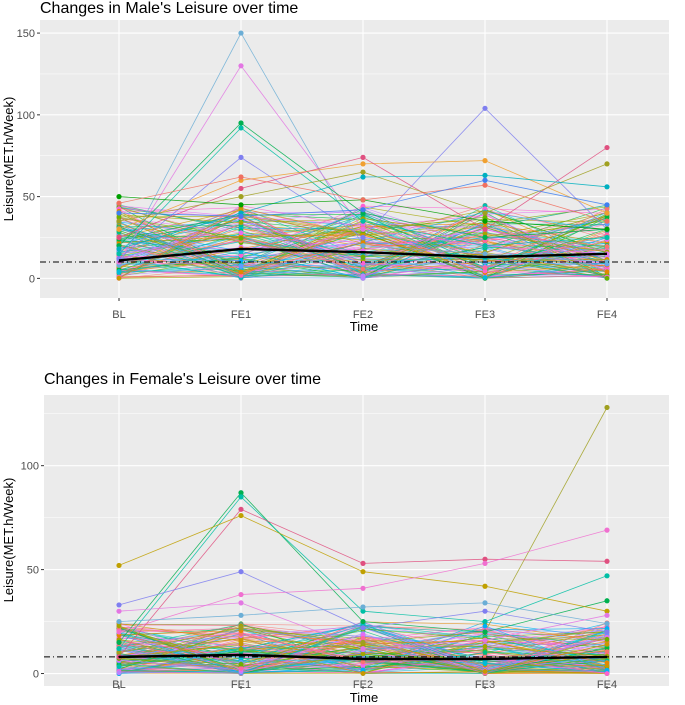 This screenshot has width=685, height=705. Describe the element at coordinates (182, 379) in the screenshot. I see `female-chart-title: Changes in Female's Leisure over time` at that location.